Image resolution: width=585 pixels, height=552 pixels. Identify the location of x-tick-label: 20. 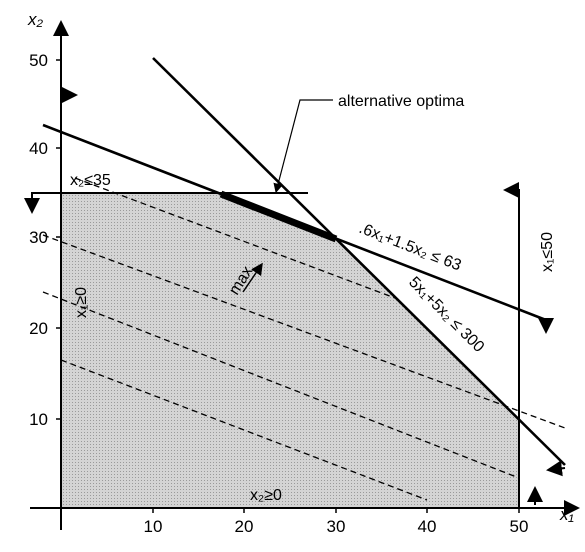
(244, 526).